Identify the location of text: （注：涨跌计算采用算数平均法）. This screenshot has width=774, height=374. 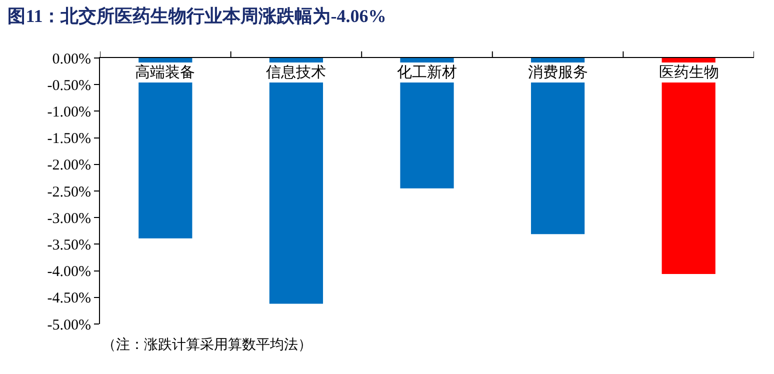
(207, 345).